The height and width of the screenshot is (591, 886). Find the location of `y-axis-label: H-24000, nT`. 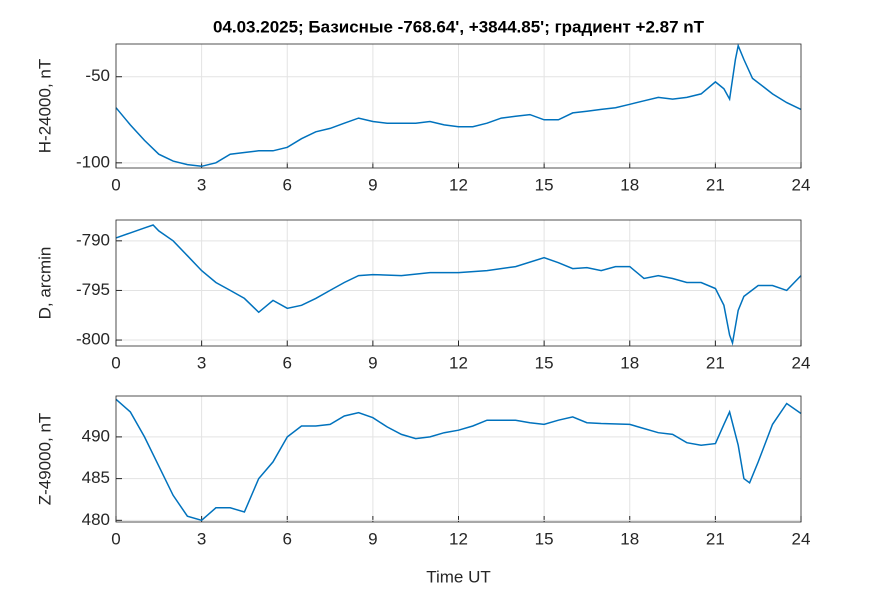

y-axis-label: H-24000, nT is located at coordinates (44, 106).